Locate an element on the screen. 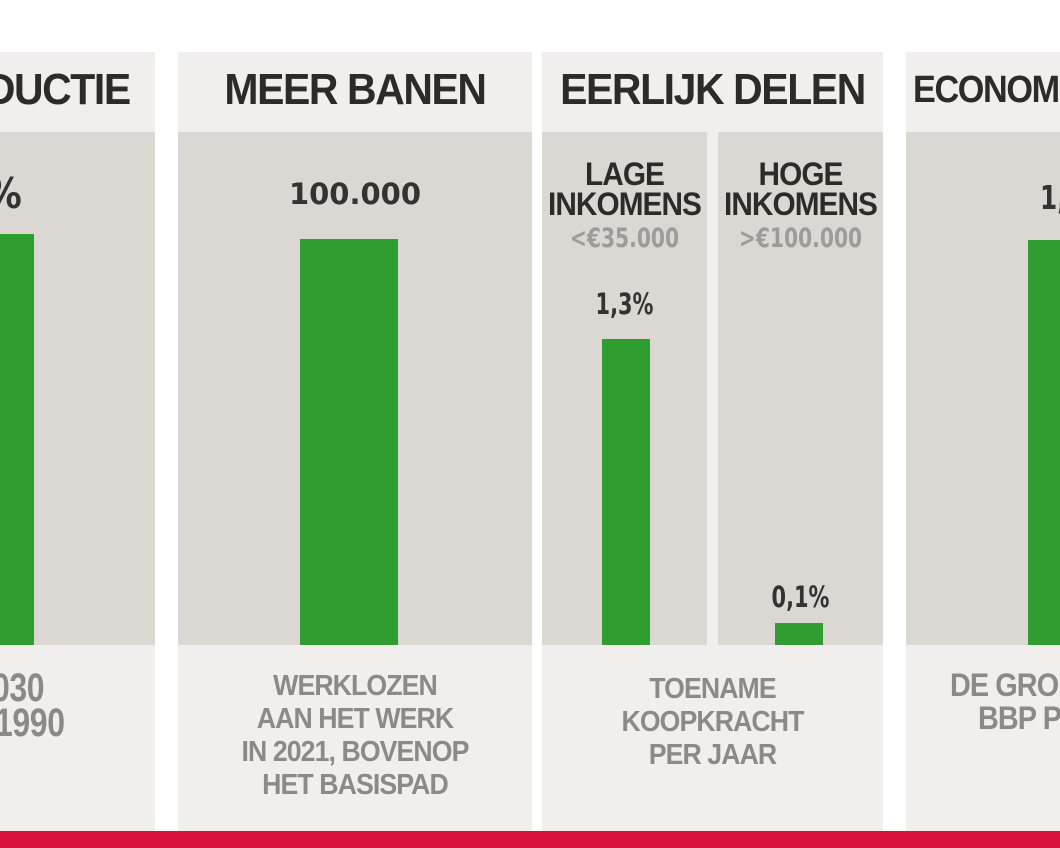 Image resolution: width=1060 pixels, height=848 pixels. caption-eerlijk-delen: TOENAME KOOPKRACHT PER JAAR is located at coordinates (713, 722).